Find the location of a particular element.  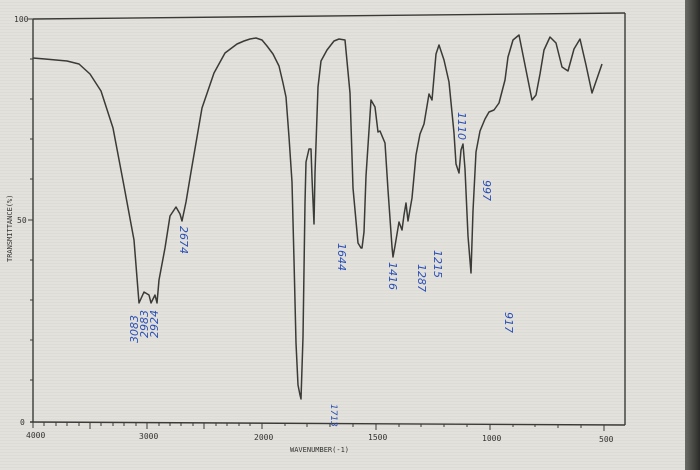

x-tick-500: 500 is located at coordinates (606, 439).